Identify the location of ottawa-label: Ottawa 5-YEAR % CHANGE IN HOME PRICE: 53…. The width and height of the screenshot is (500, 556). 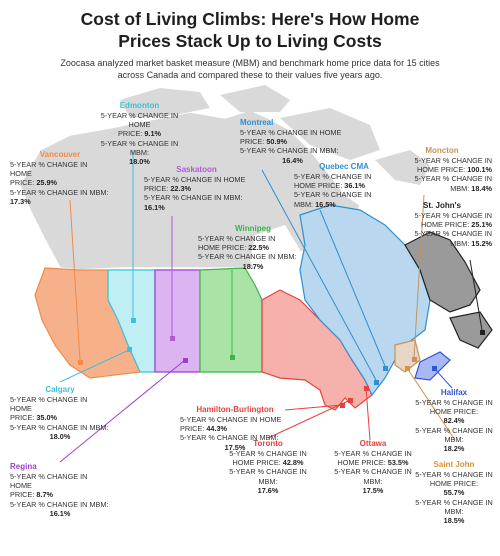
(373, 467).